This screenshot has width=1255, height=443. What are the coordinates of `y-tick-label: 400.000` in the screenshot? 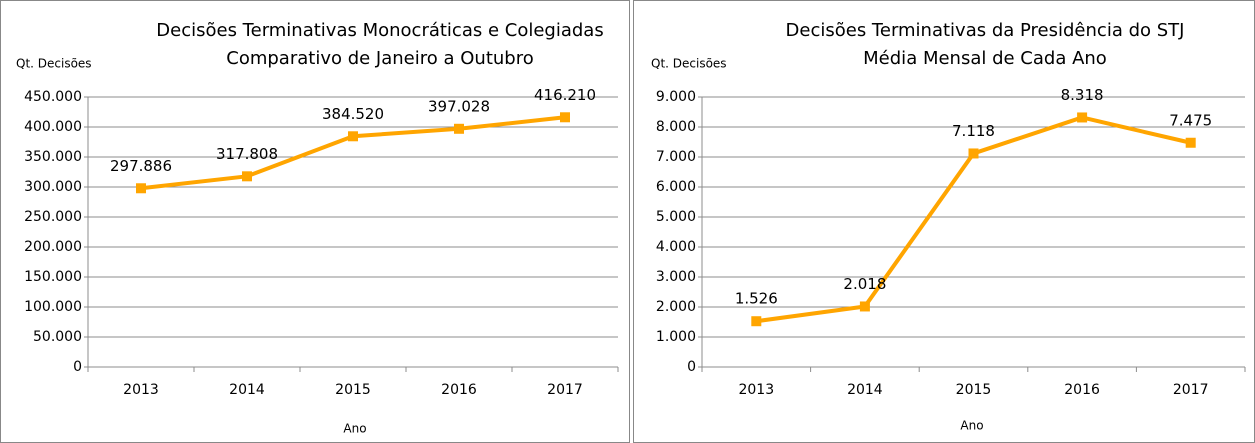 It's located at (53, 127).